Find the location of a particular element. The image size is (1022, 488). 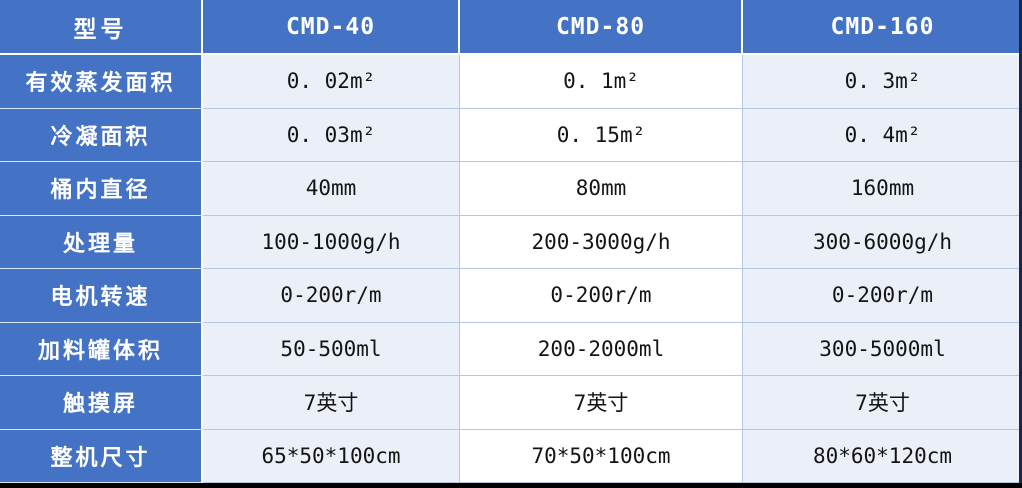

value-cell: 0. 03m² is located at coordinates (331, 135).